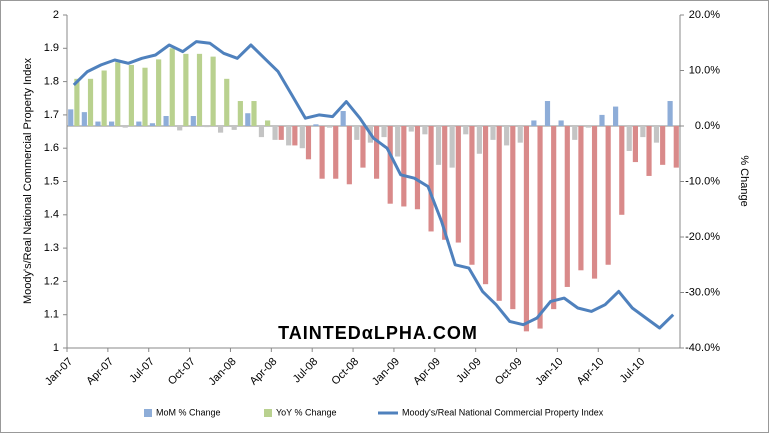 The height and width of the screenshot is (433, 769). Describe the element at coordinates (702, 181) in the screenshot. I see `y2-tick-label: -10.0%` at that location.